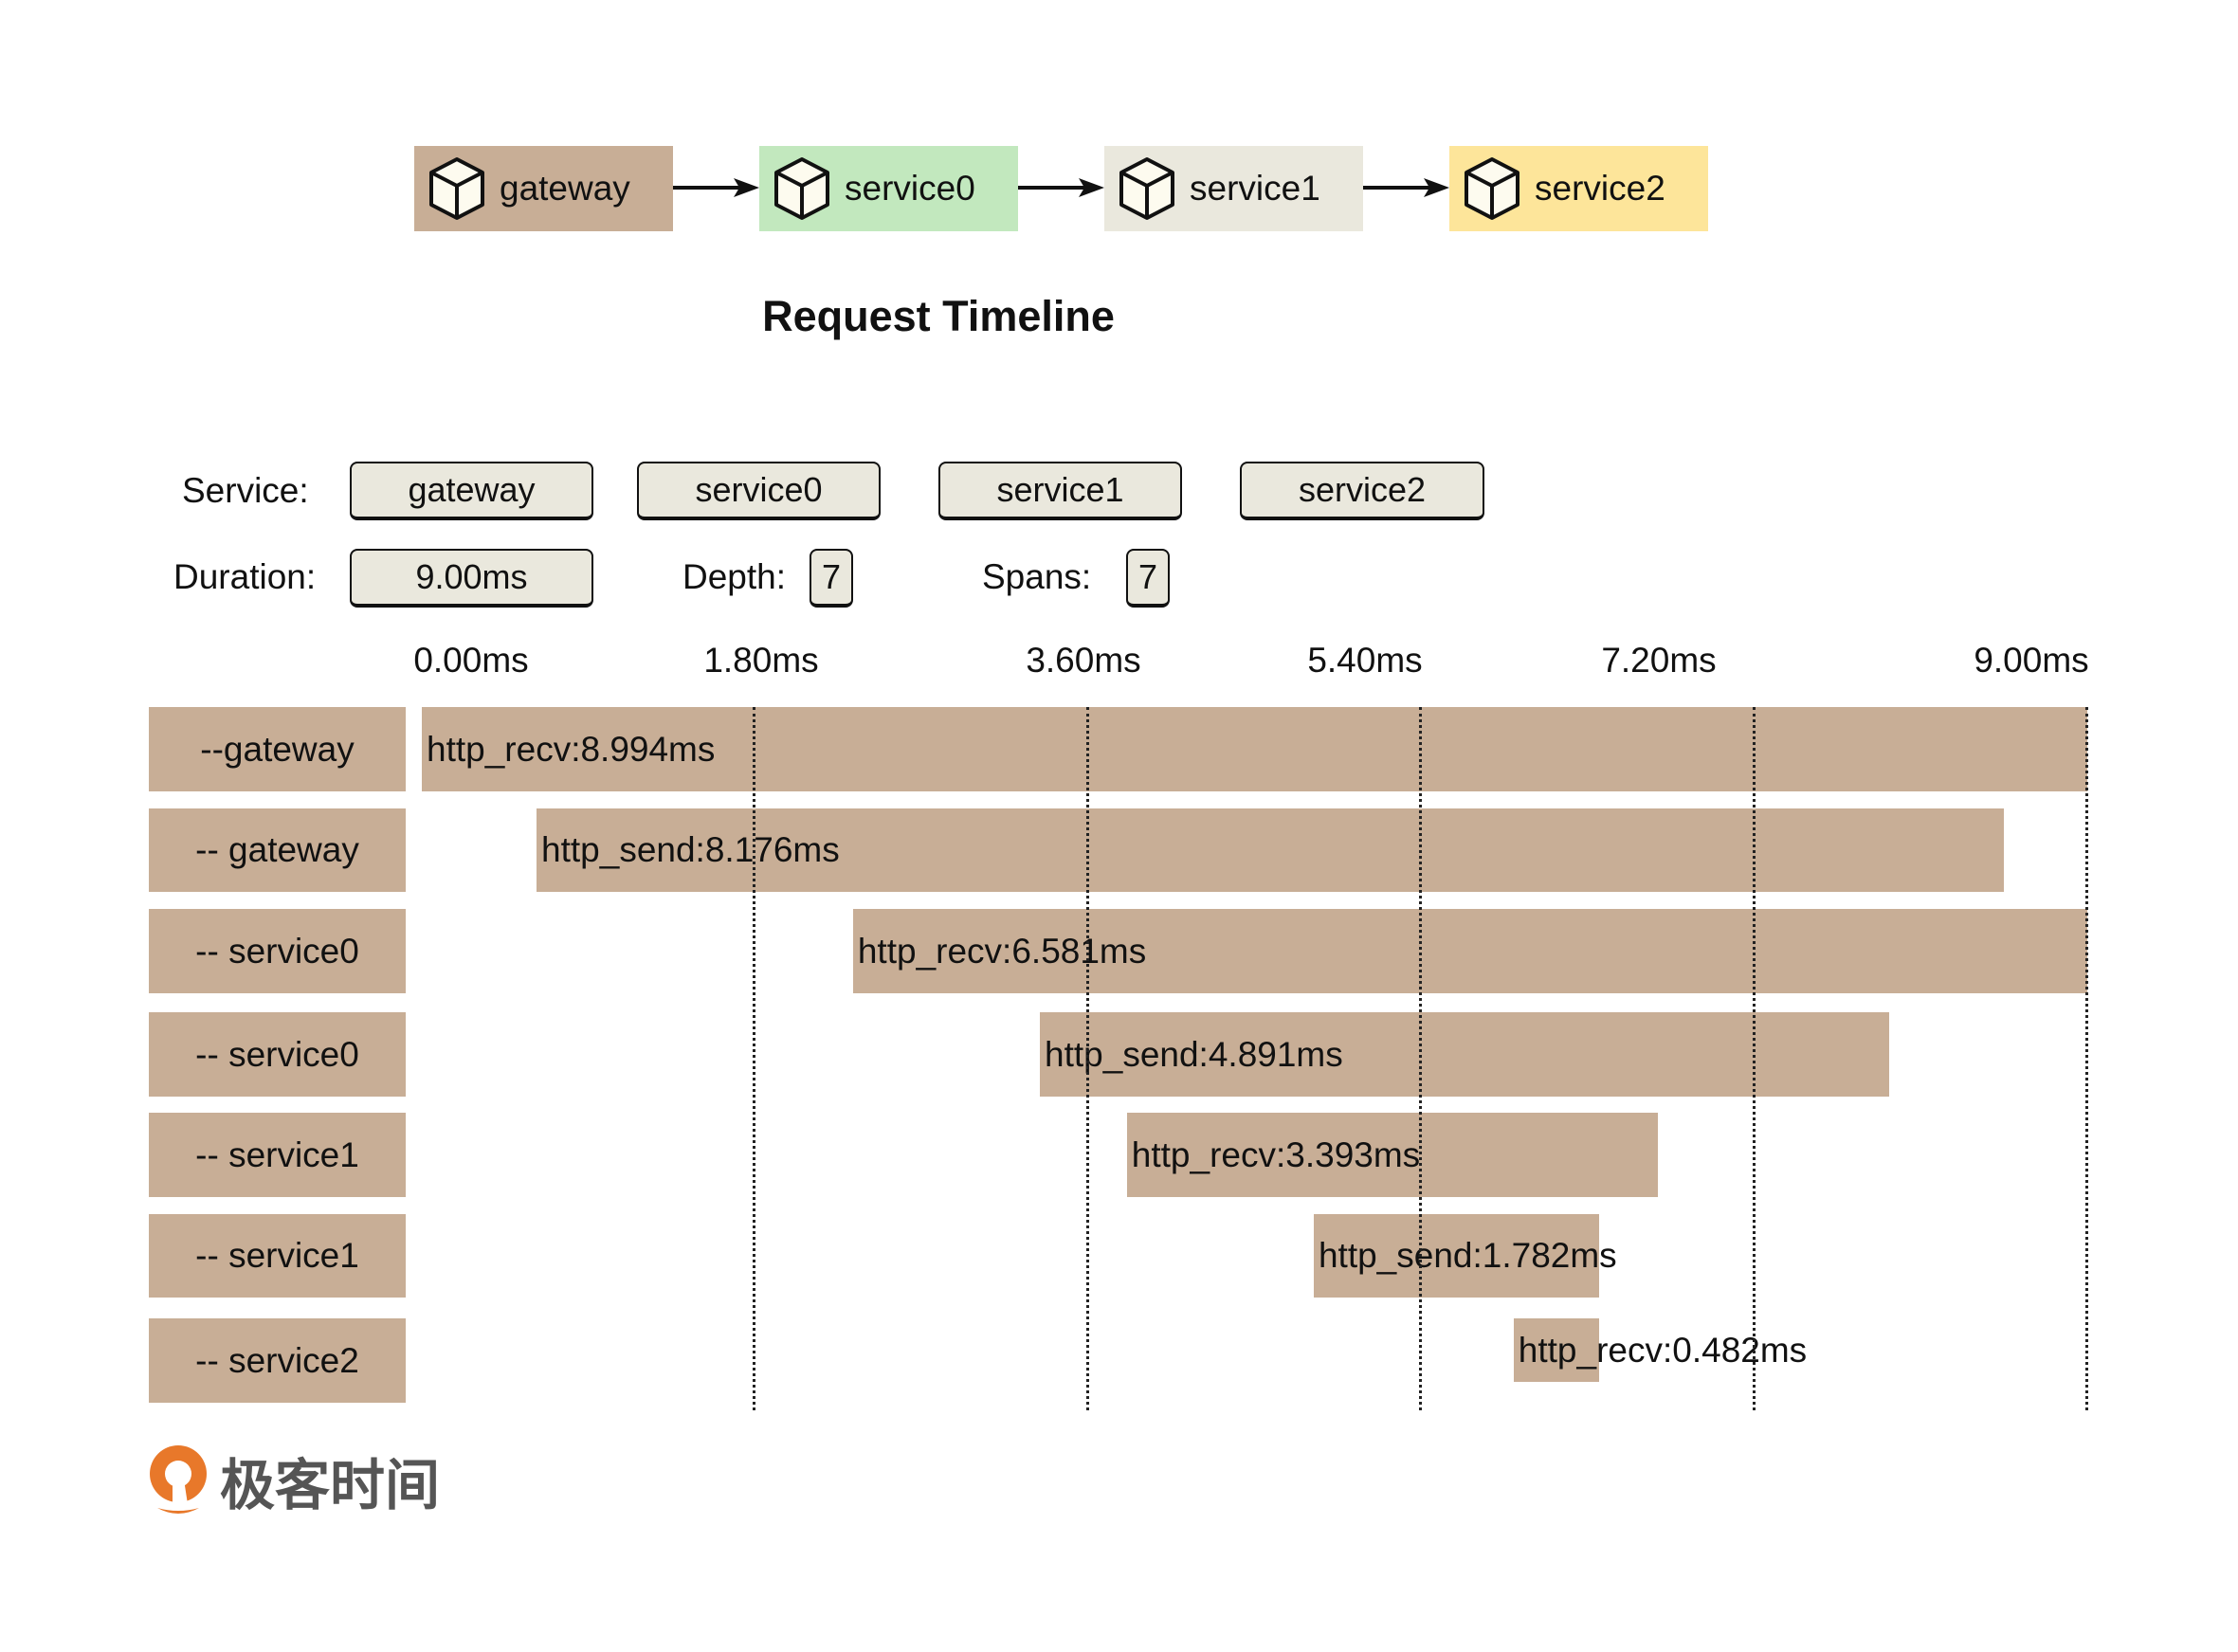 This screenshot has width=2238, height=1652. I want to click on service-button-service0: service0, so click(759, 491).